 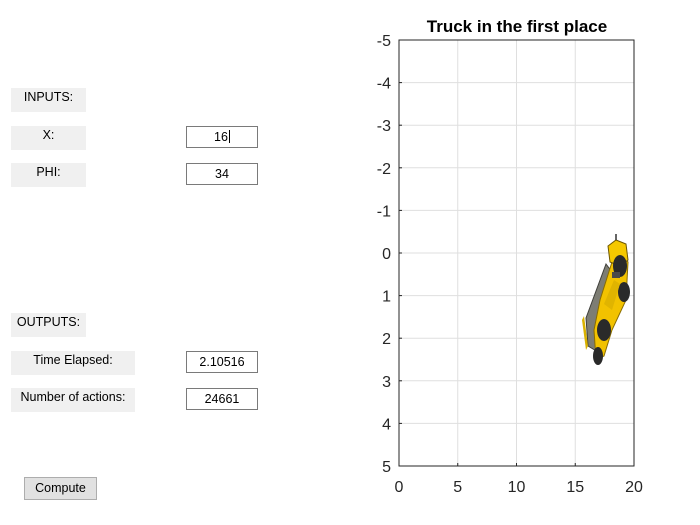 I want to click on y-tick-label: -2, so click(x=384, y=169).